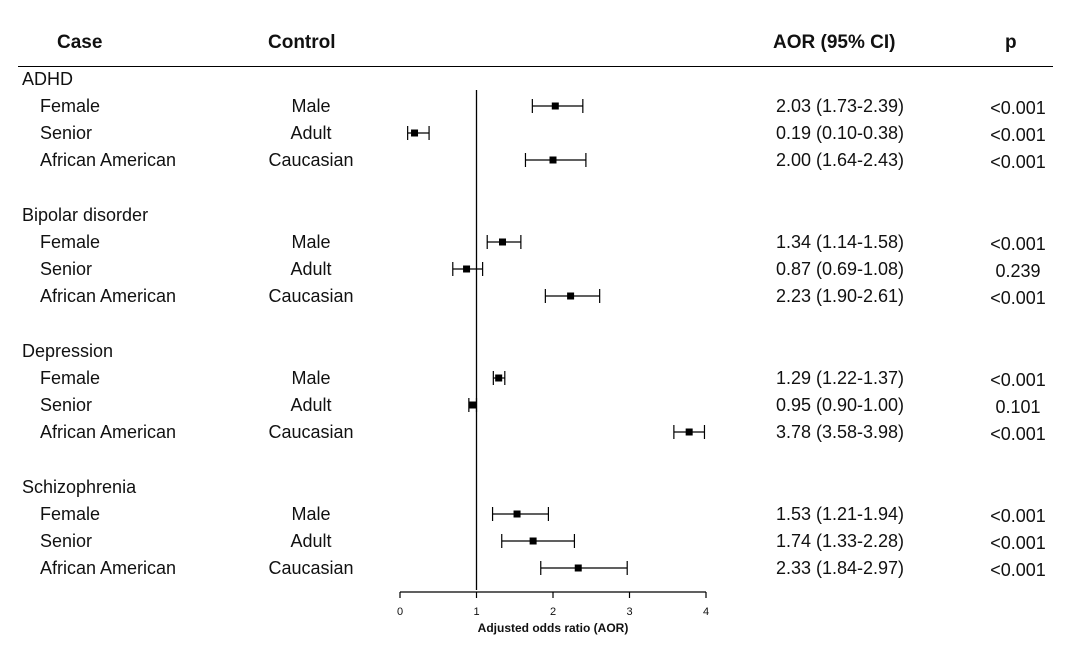 The image size is (1080, 650). Describe the element at coordinates (840, 106) in the screenshot. I see `aor-ci-value: 2.03 (1.73-2.39)` at that location.